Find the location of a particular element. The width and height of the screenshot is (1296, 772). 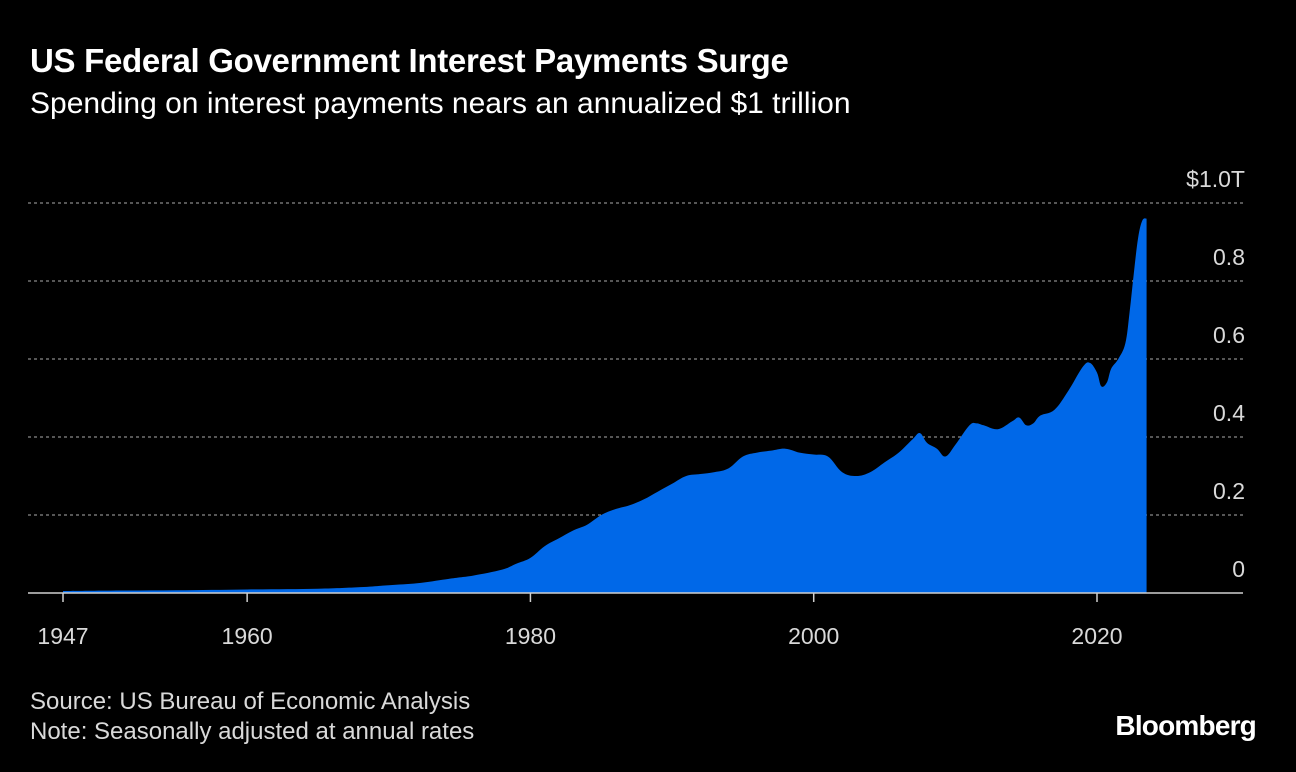

x-tick-label: 1980 is located at coordinates (530, 636).